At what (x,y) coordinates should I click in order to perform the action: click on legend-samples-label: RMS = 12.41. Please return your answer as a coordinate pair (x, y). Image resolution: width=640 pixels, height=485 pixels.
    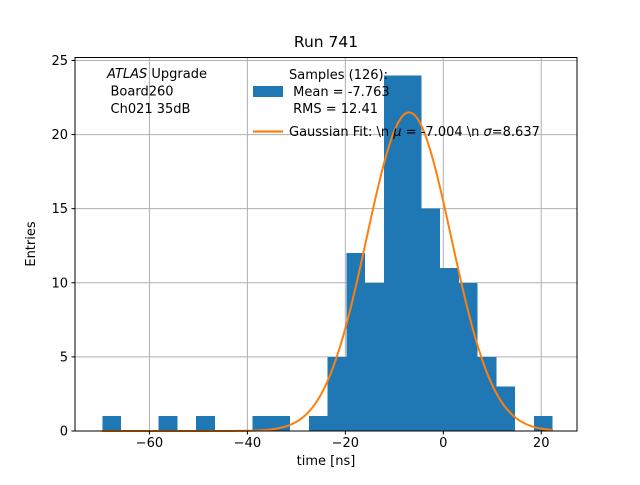
    Looking at the image, I should click on (333, 109).